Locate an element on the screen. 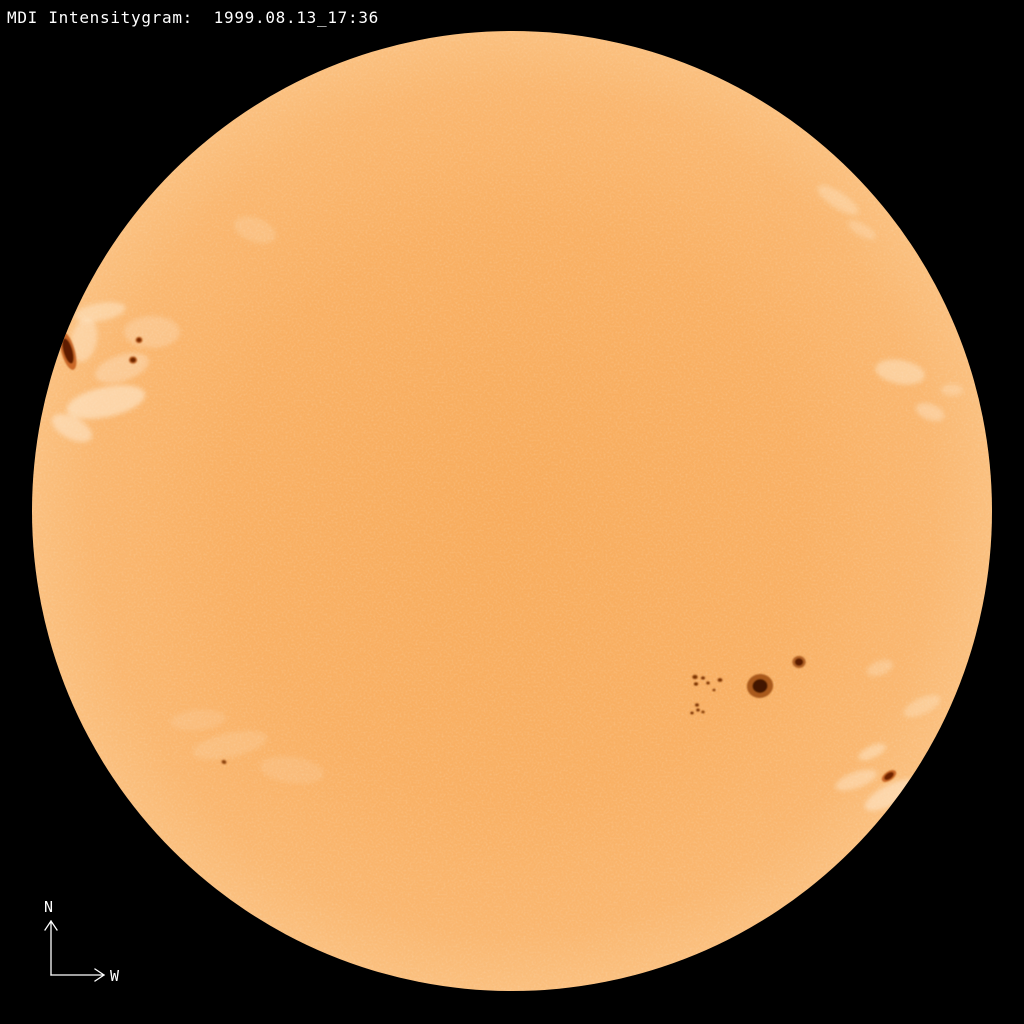  left-limb-spot is located at coordinates (68, 351).